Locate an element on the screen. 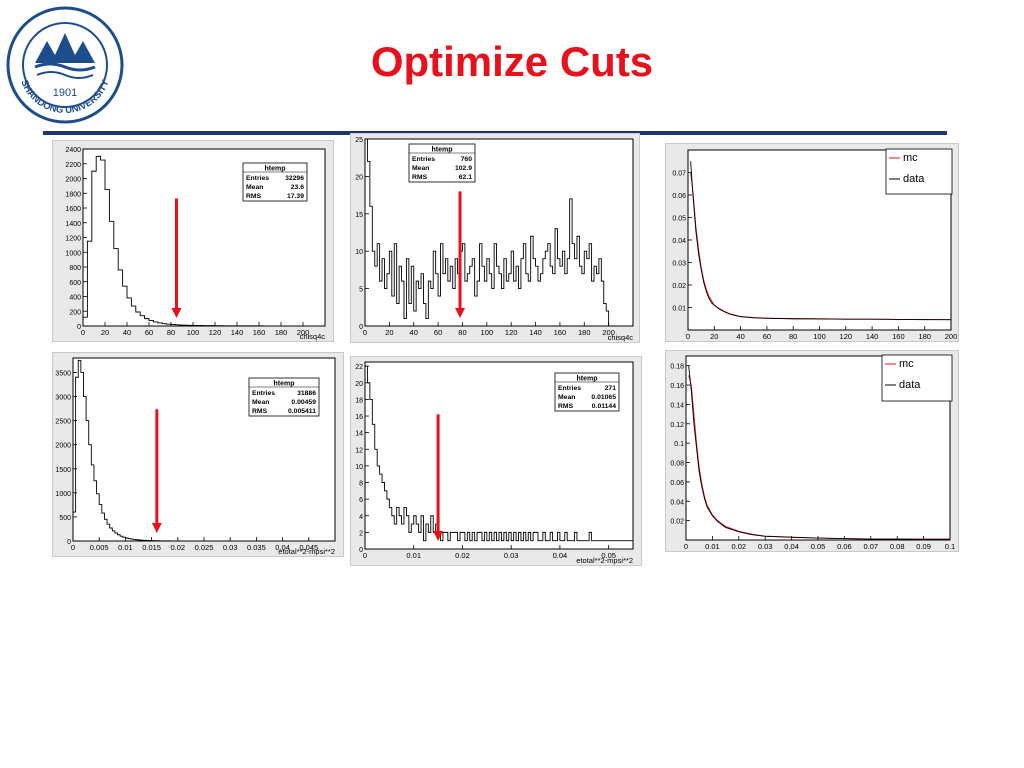 This screenshot has width=1024, height=768. y-tick-label: 0.06 is located at coordinates (679, 196).